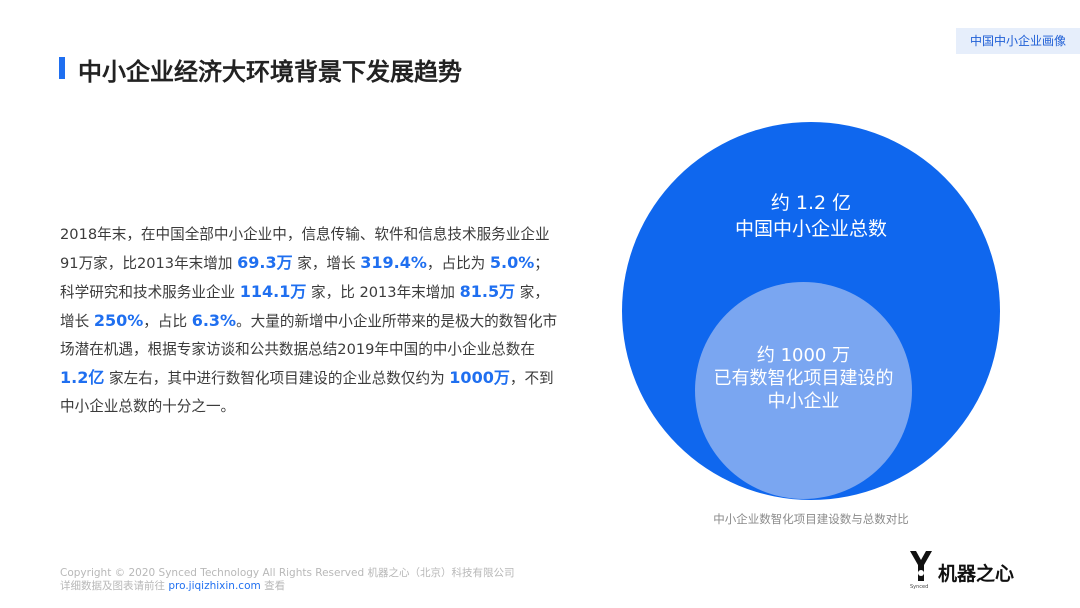 This screenshot has height=608, width=1080. What do you see at coordinates (512, 262) in the screenshot?
I see `highlight-number: 5.0%` at bounding box center [512, 262].